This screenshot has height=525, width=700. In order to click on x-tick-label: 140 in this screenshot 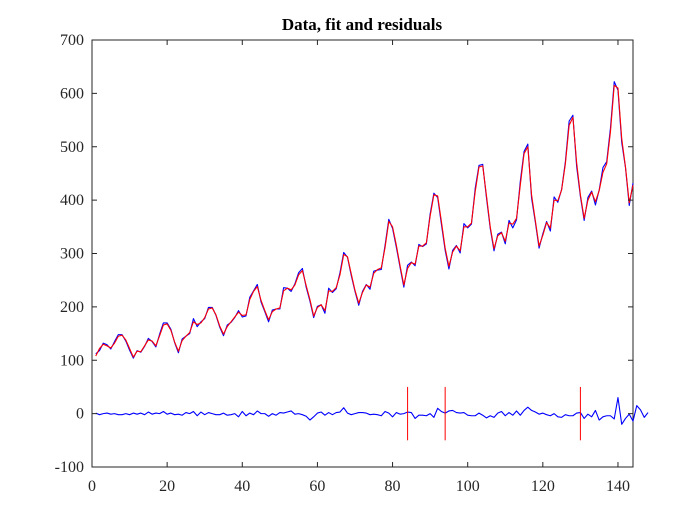, I will do `click(618, 486)`.